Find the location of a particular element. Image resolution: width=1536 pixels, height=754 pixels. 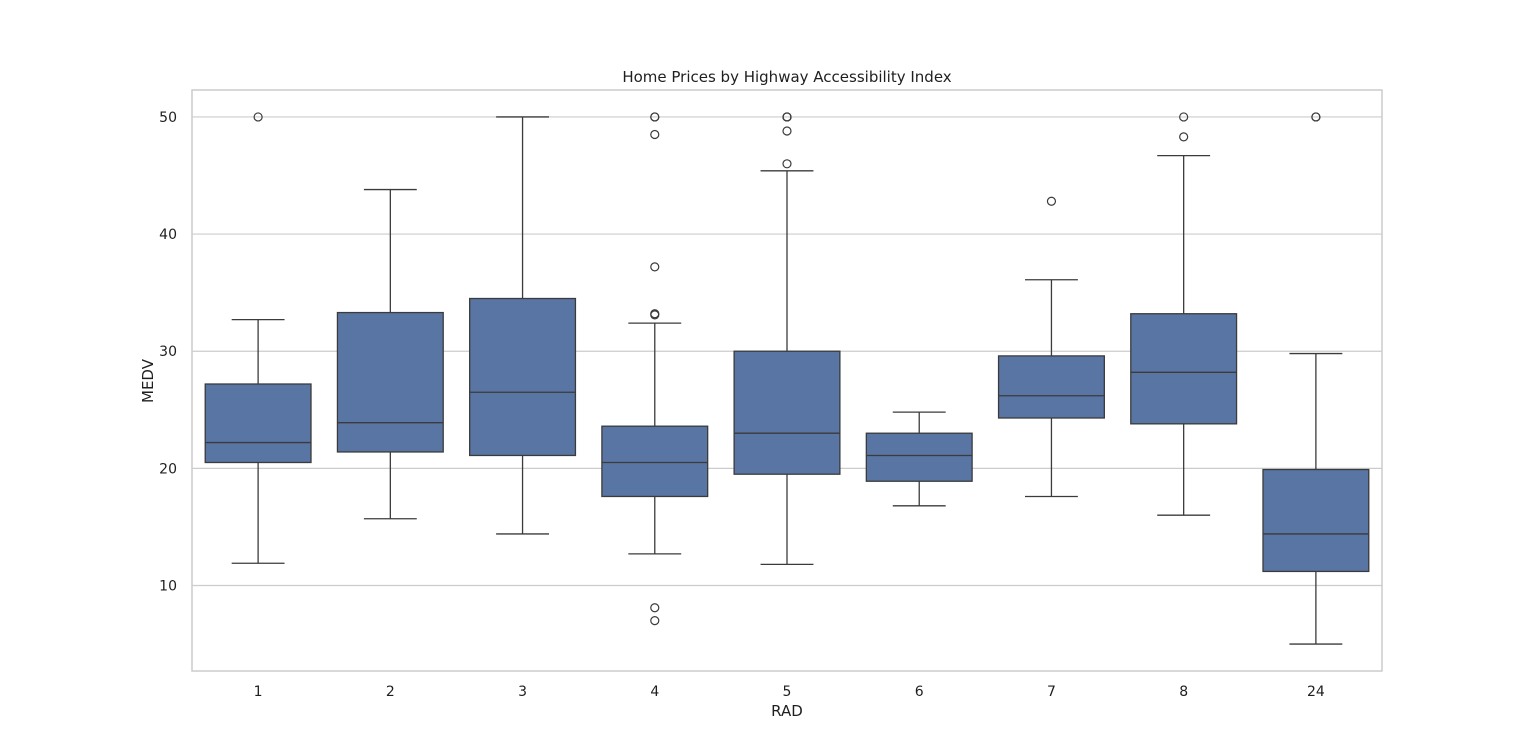

y-axis-label: MEDV is located at coordinates (148, 380).